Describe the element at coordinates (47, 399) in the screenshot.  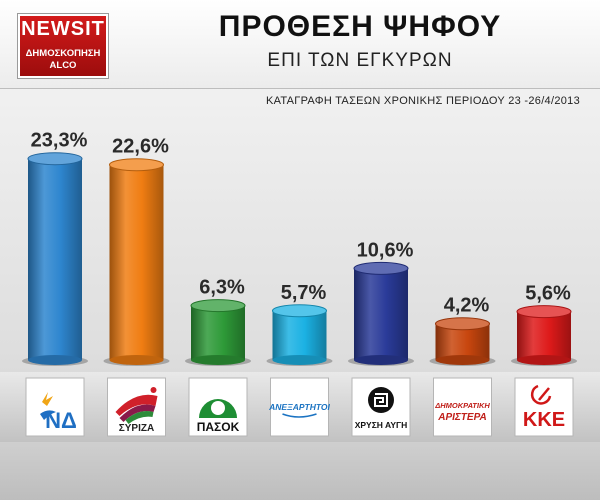
I see `torch-icon` at that location.